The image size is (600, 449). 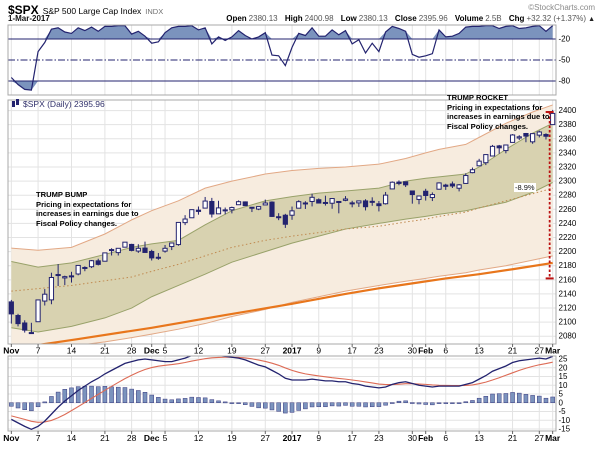 What do you see at coordinates (568, 209) in the screenshot?
I see `svg-text: 2260` at bounding box center [568, 209].